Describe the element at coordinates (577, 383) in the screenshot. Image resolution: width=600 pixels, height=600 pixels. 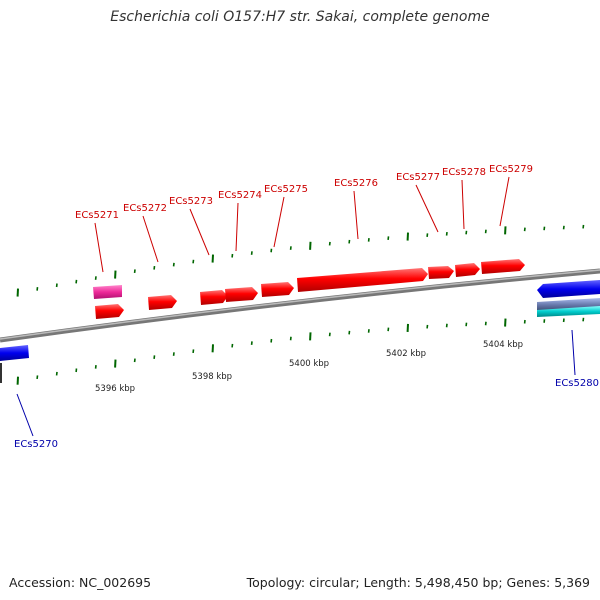
I see `gene-label: ECs5280` at that location.